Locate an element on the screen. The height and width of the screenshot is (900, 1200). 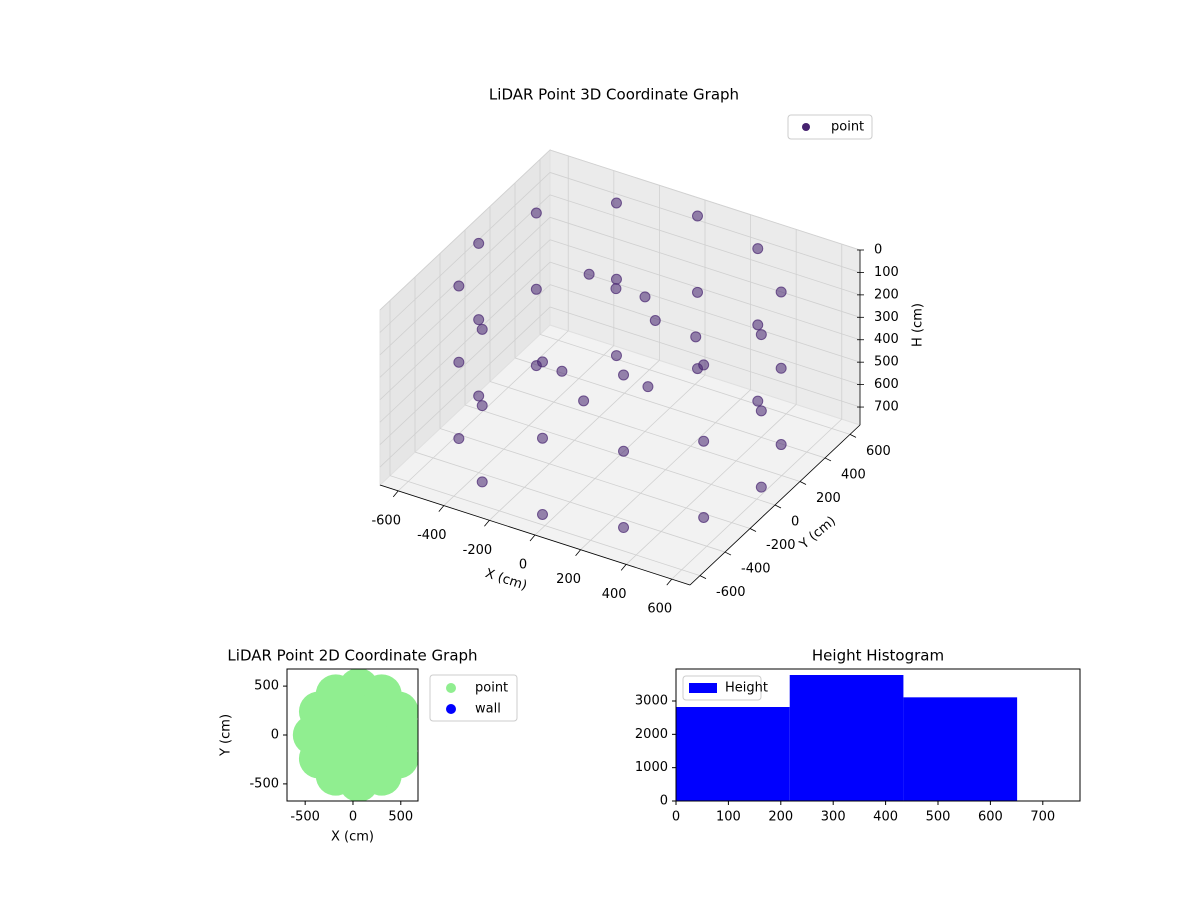
x-tick-label: 400 is located at coordinates (885, 817).